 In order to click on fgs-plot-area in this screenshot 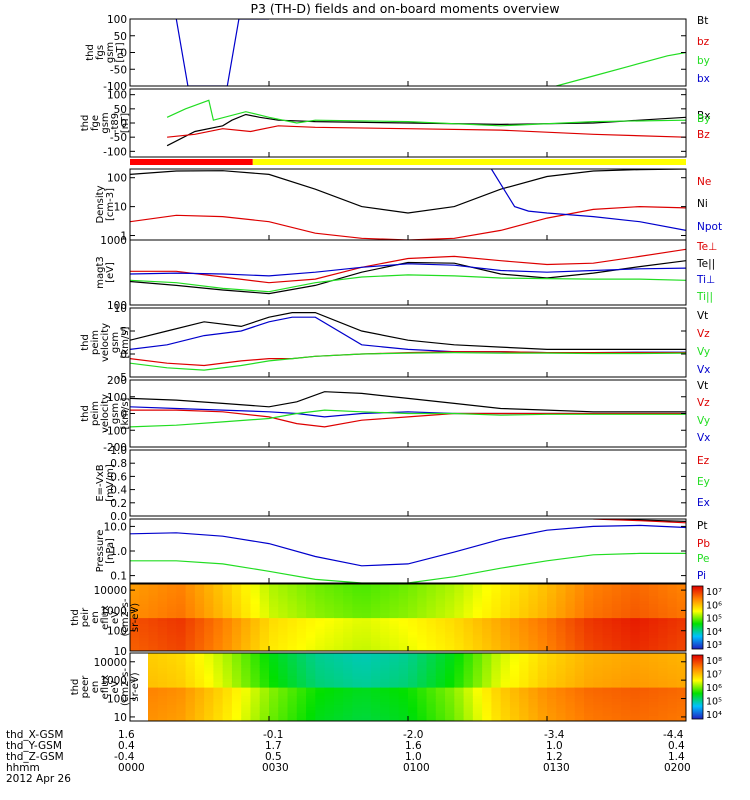, I will do `click(430, 52)`.